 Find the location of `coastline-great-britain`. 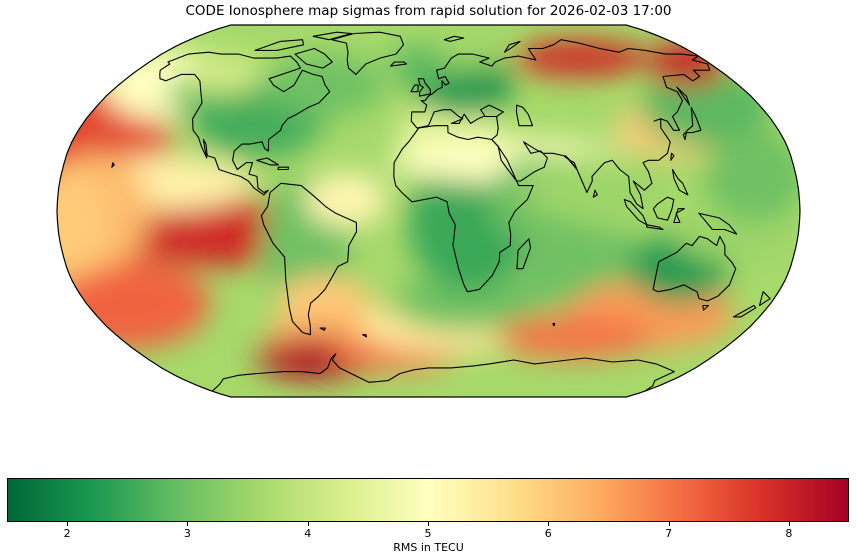

coastline-great-britain is located at coordinates (424, 87).